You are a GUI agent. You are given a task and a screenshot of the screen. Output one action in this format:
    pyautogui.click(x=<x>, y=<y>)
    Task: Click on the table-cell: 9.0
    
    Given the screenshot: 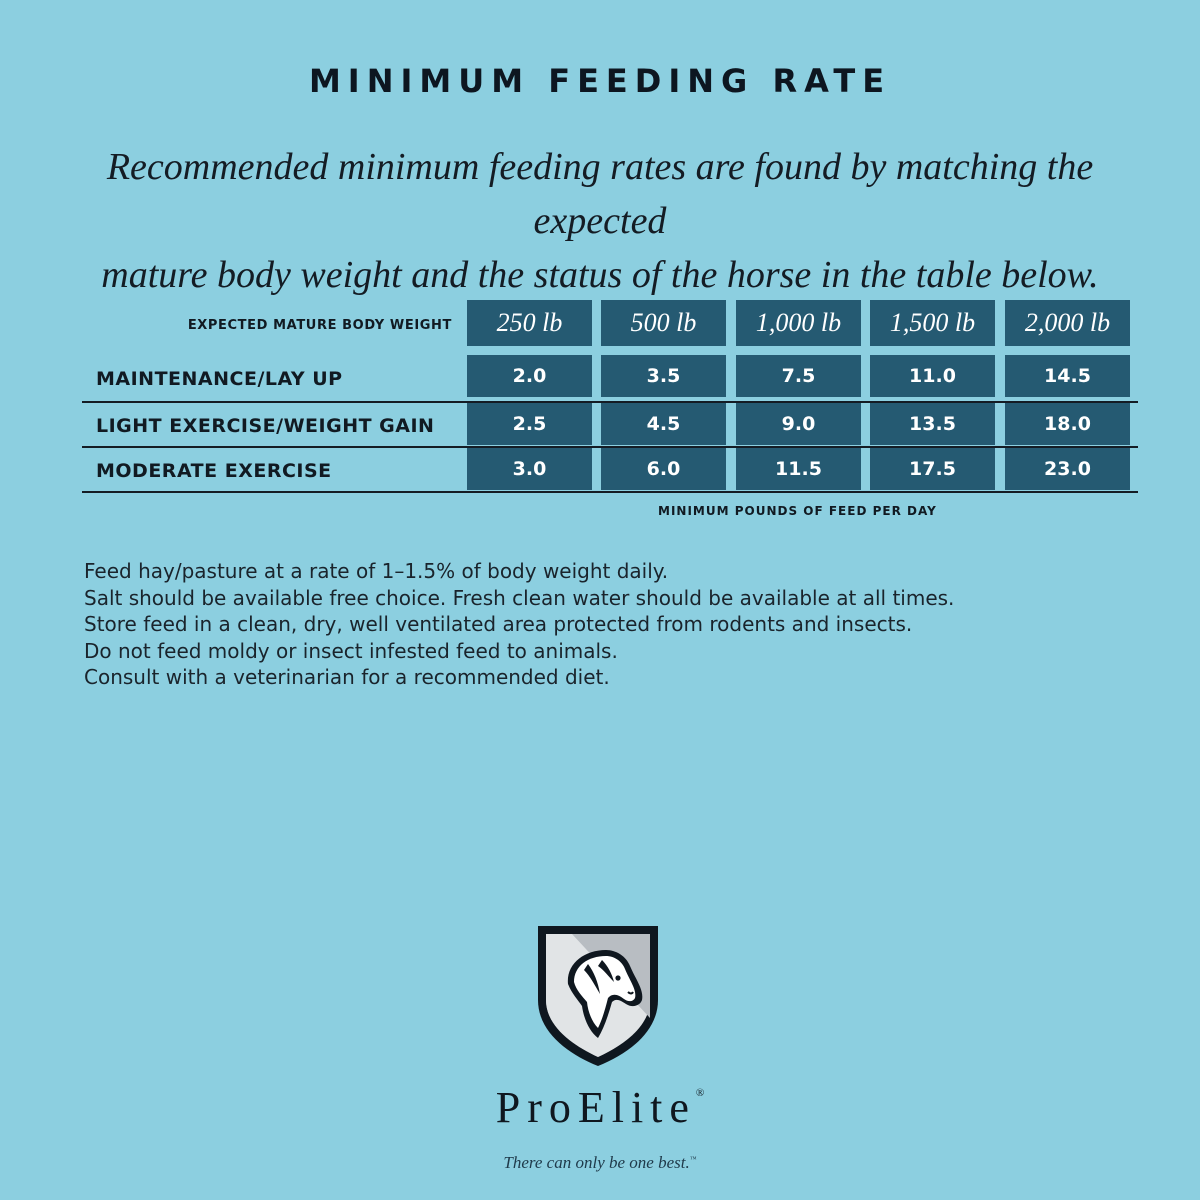 What is the action you would take?
    pyautogui.click(x=798, y=424)
    